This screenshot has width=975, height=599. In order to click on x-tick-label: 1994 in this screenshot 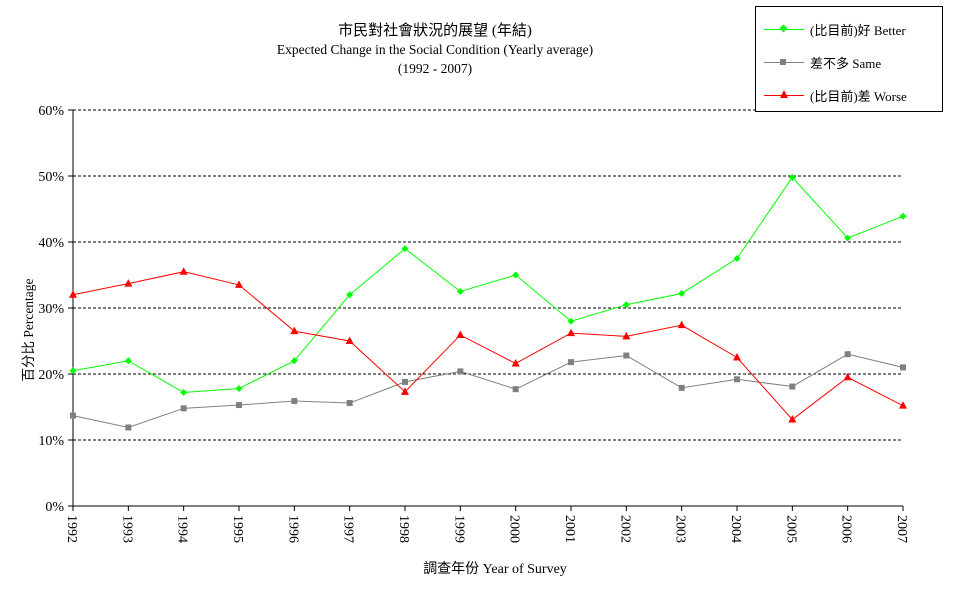, I will do `click(182, 529)`.